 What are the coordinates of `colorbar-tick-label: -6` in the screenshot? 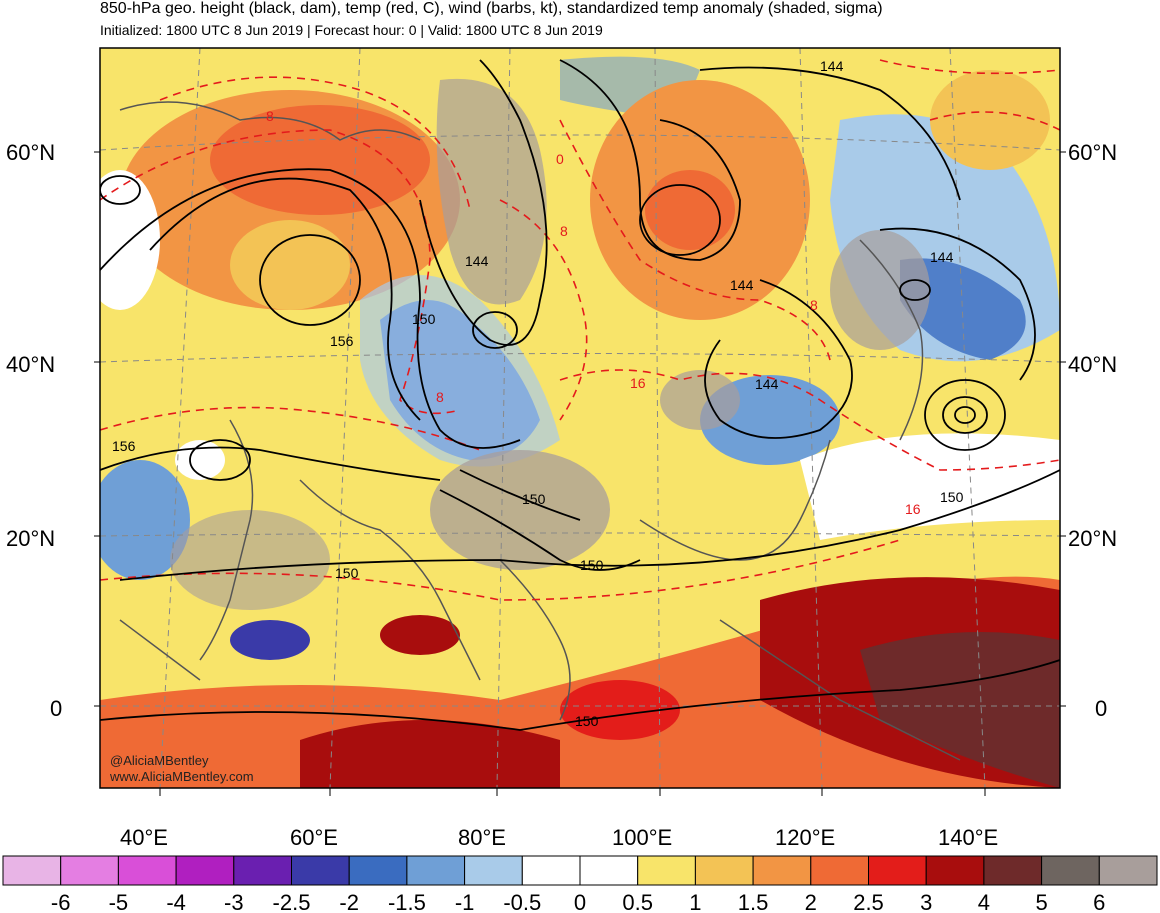 It's located at (61, 901).